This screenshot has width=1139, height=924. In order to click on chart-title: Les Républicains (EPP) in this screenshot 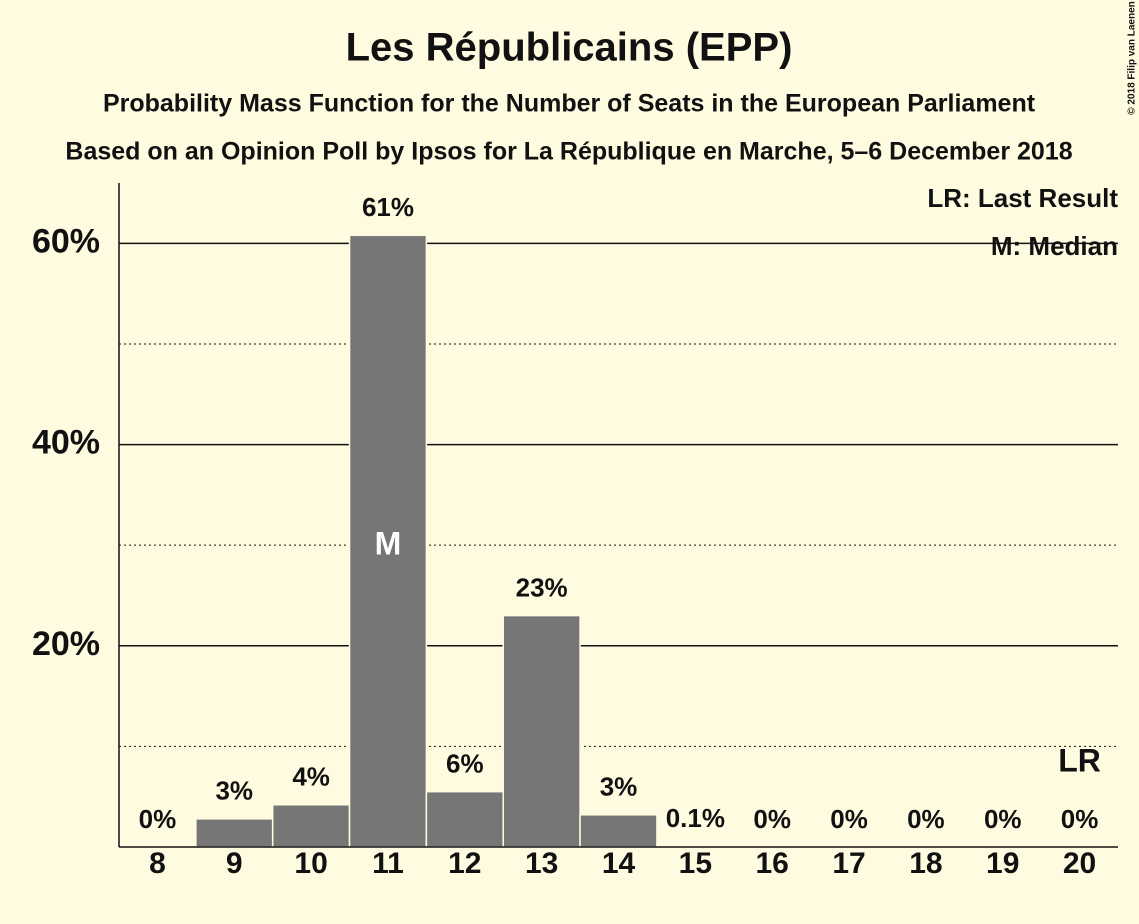, I will do `click(569, 48)`.